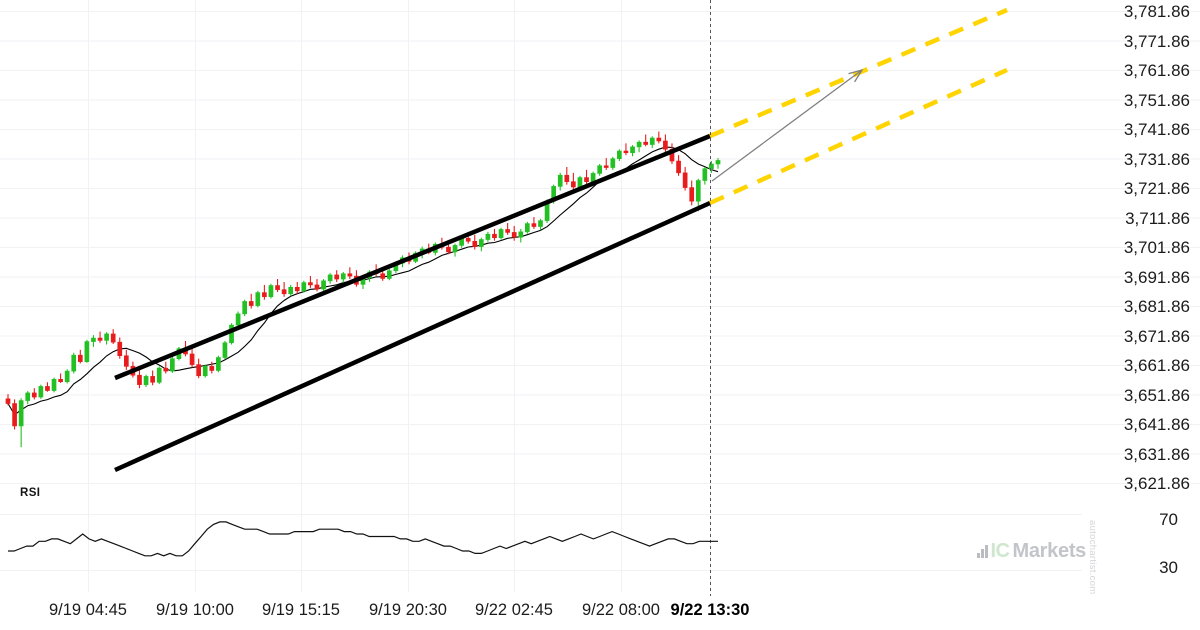  Describe the element at coordinates (1156, 306) in the screenshot. I see `price-tick-label: 3,681.86` at that location.